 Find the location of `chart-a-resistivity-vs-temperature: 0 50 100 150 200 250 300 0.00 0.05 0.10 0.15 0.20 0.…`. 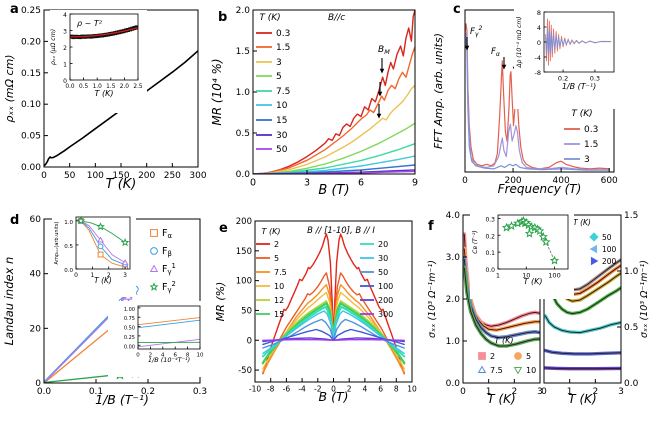

chart-a-resistivity-vs-temperature: 0 50 100 150 200 250 300 0.00 0.05 0.10 0.15 0.20 0.… is located at coordinates (105, 103).